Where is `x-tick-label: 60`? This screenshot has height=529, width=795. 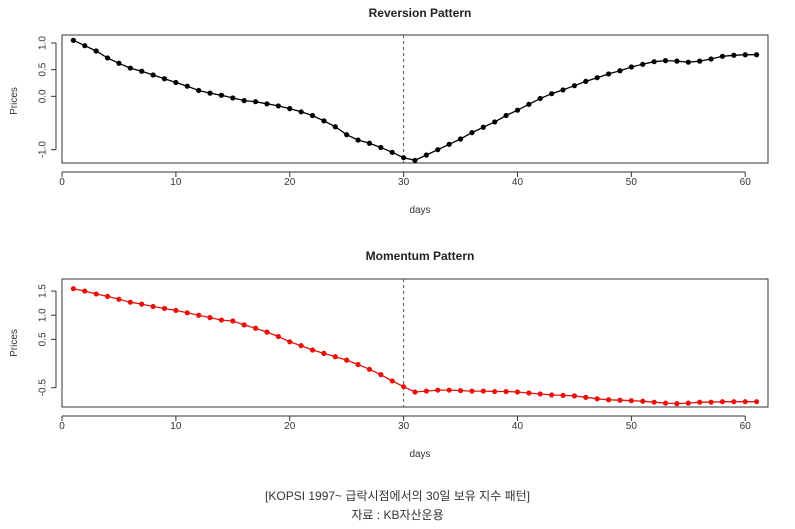
x-tick-label: 60 is located at coordinates (746, 426).